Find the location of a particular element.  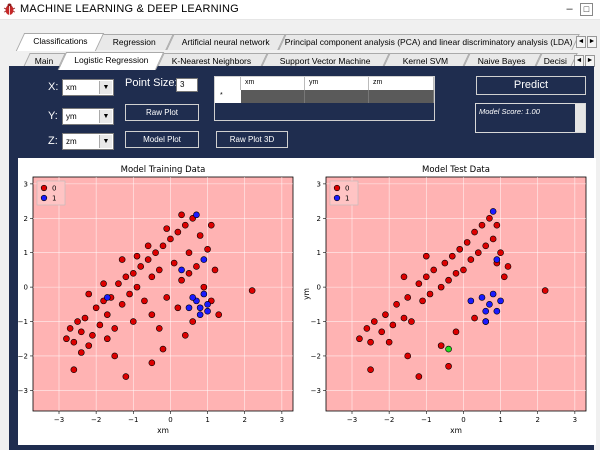

raw-plot-3d-button: Raw Plot 3D is located at coordinates (252, 139).